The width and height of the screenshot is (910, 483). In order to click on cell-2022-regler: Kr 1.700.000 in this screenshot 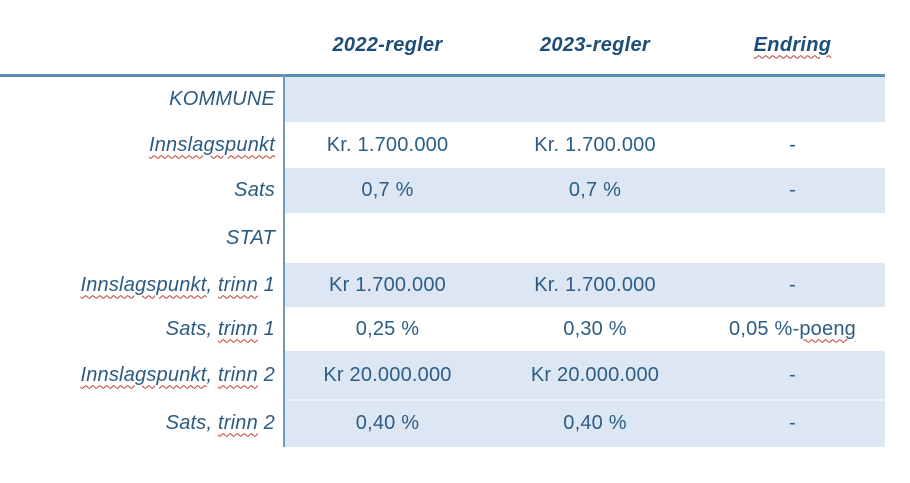, I will do `click(387, 285)`.